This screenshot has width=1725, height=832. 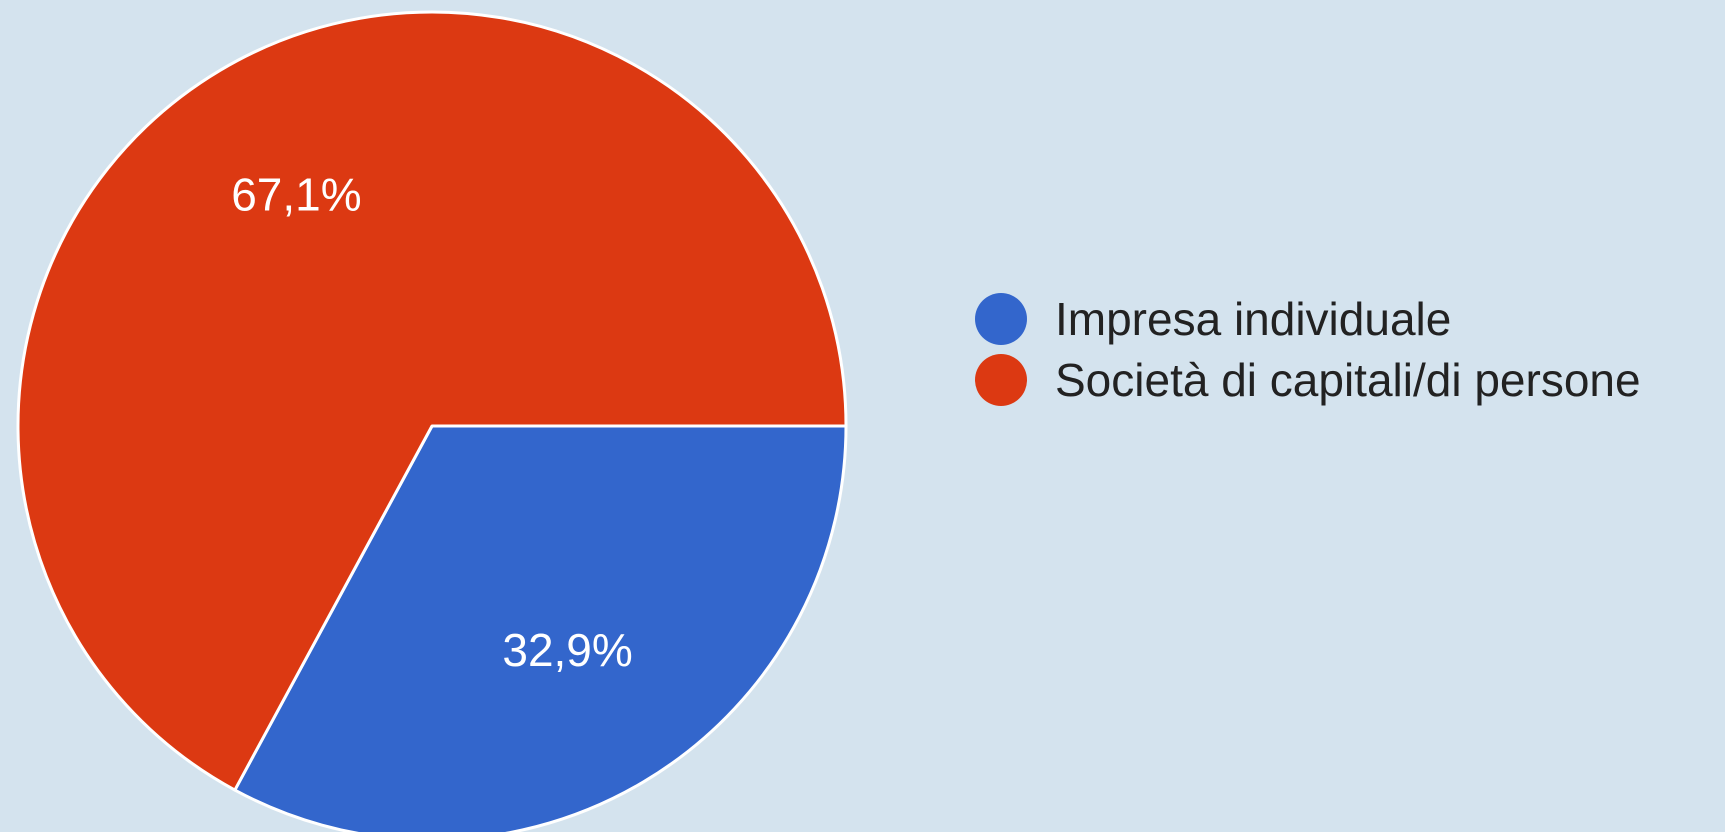 I want to click on legend-label: Società di capitali/di persone, so click(x=1348, y=380).